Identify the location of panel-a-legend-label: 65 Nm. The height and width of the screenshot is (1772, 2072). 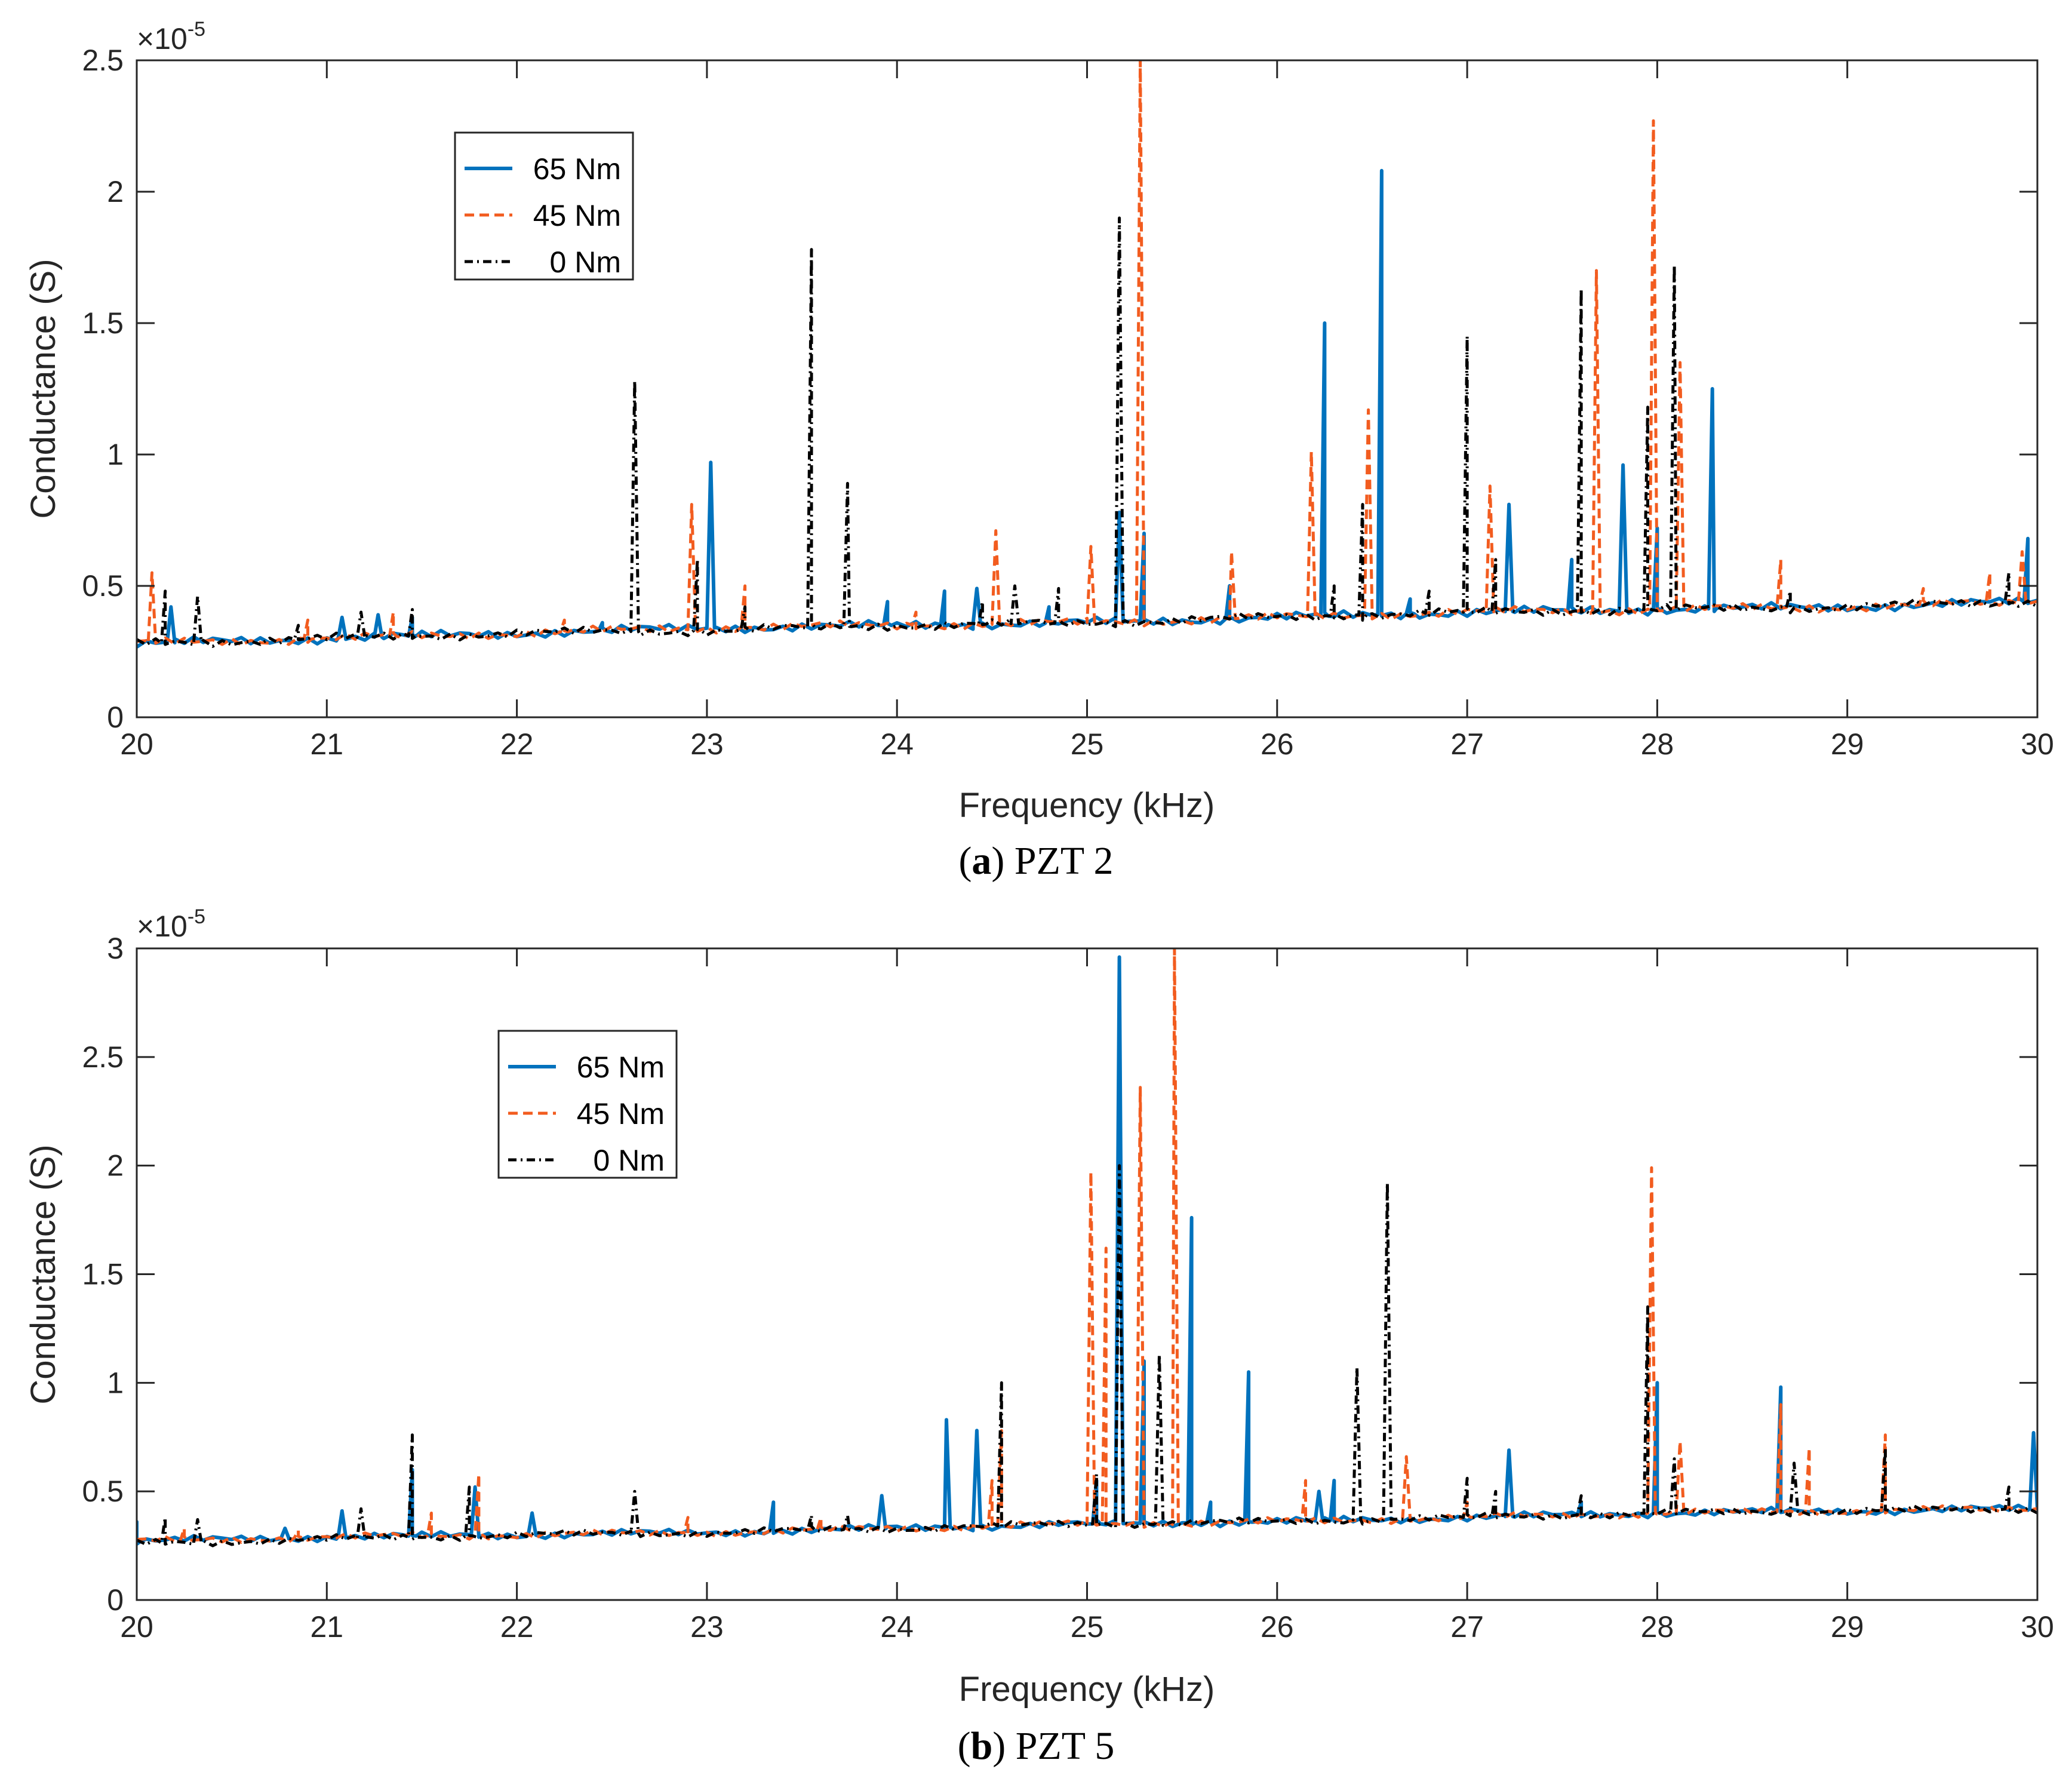
(577, 169).